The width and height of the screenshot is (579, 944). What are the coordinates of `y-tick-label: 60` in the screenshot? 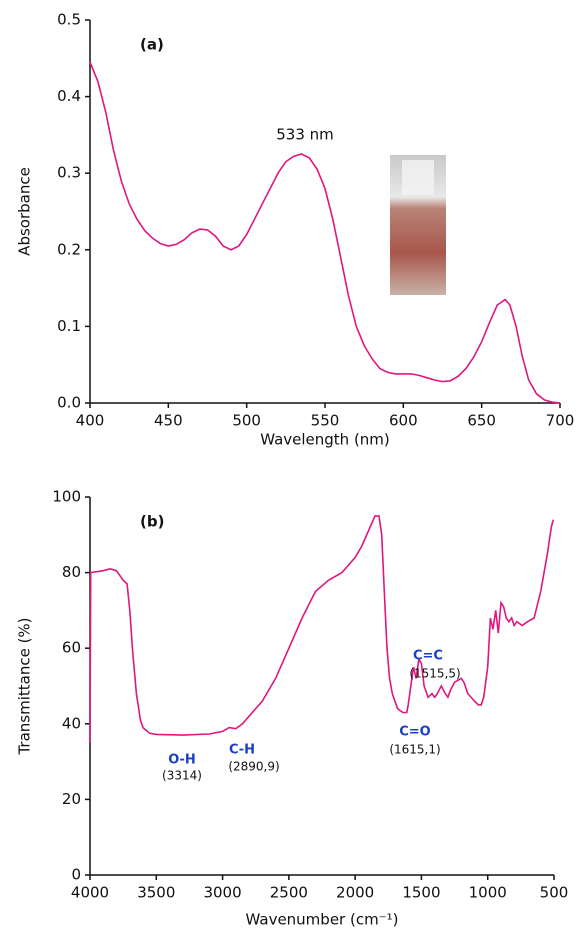 It's located at (71, 648).